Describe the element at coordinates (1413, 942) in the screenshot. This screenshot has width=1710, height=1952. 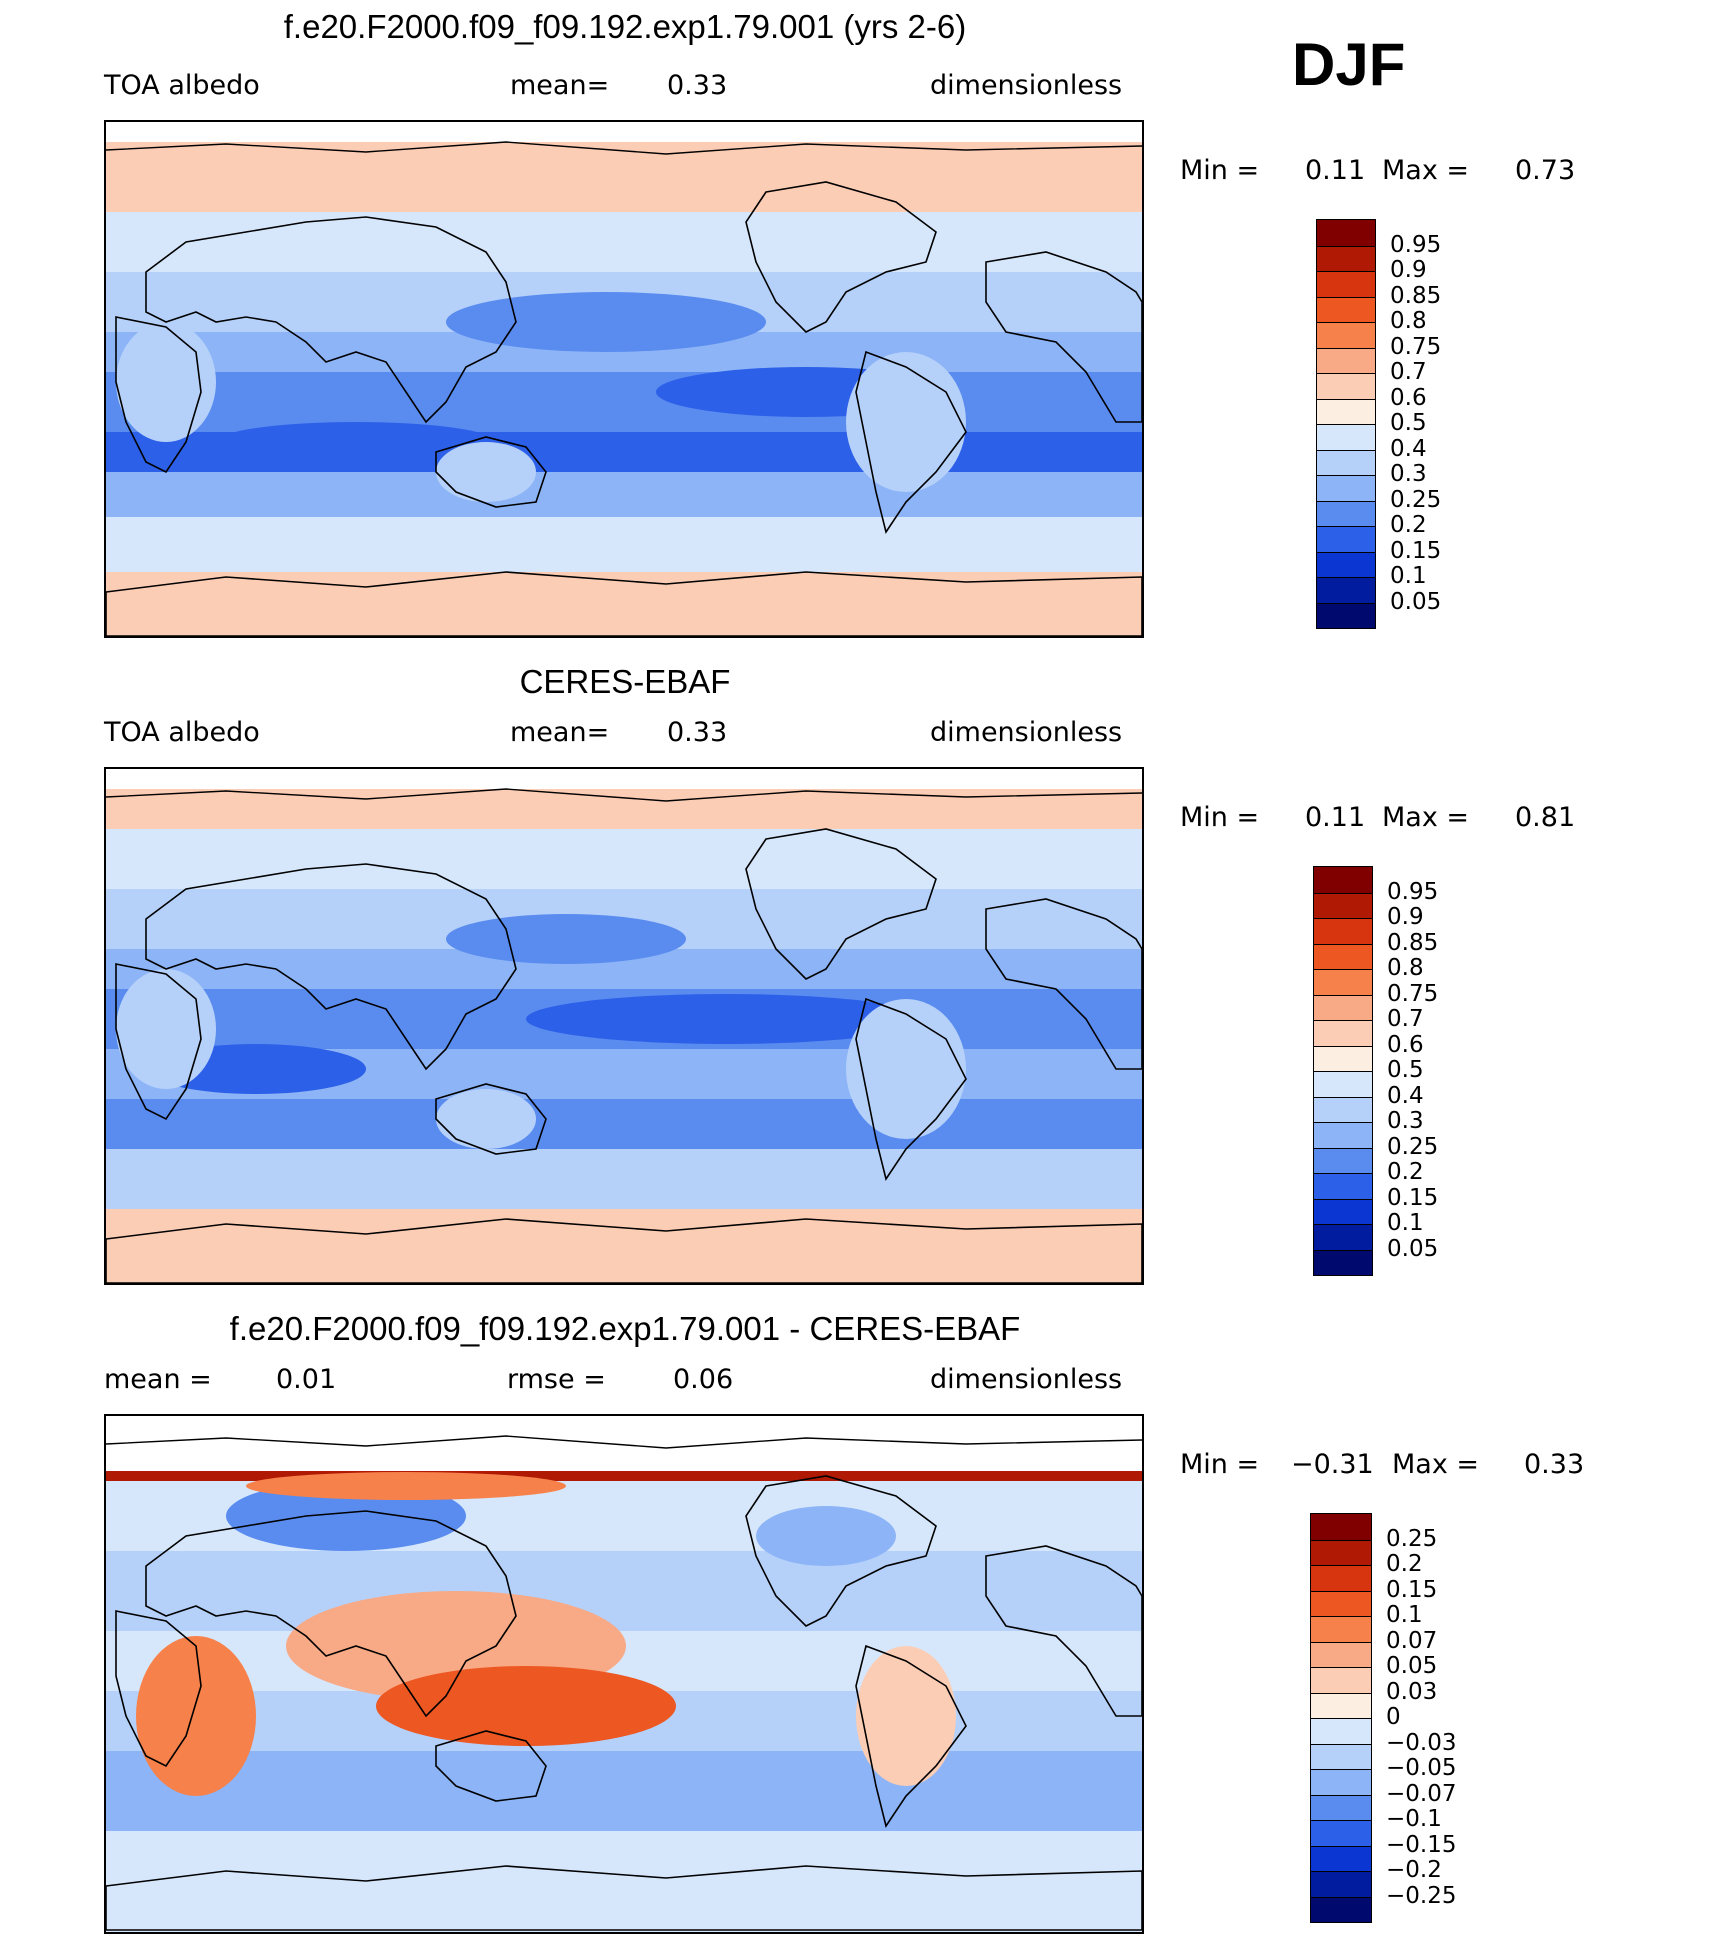
I see `colorbar-tick-label: 0.85` at that location.